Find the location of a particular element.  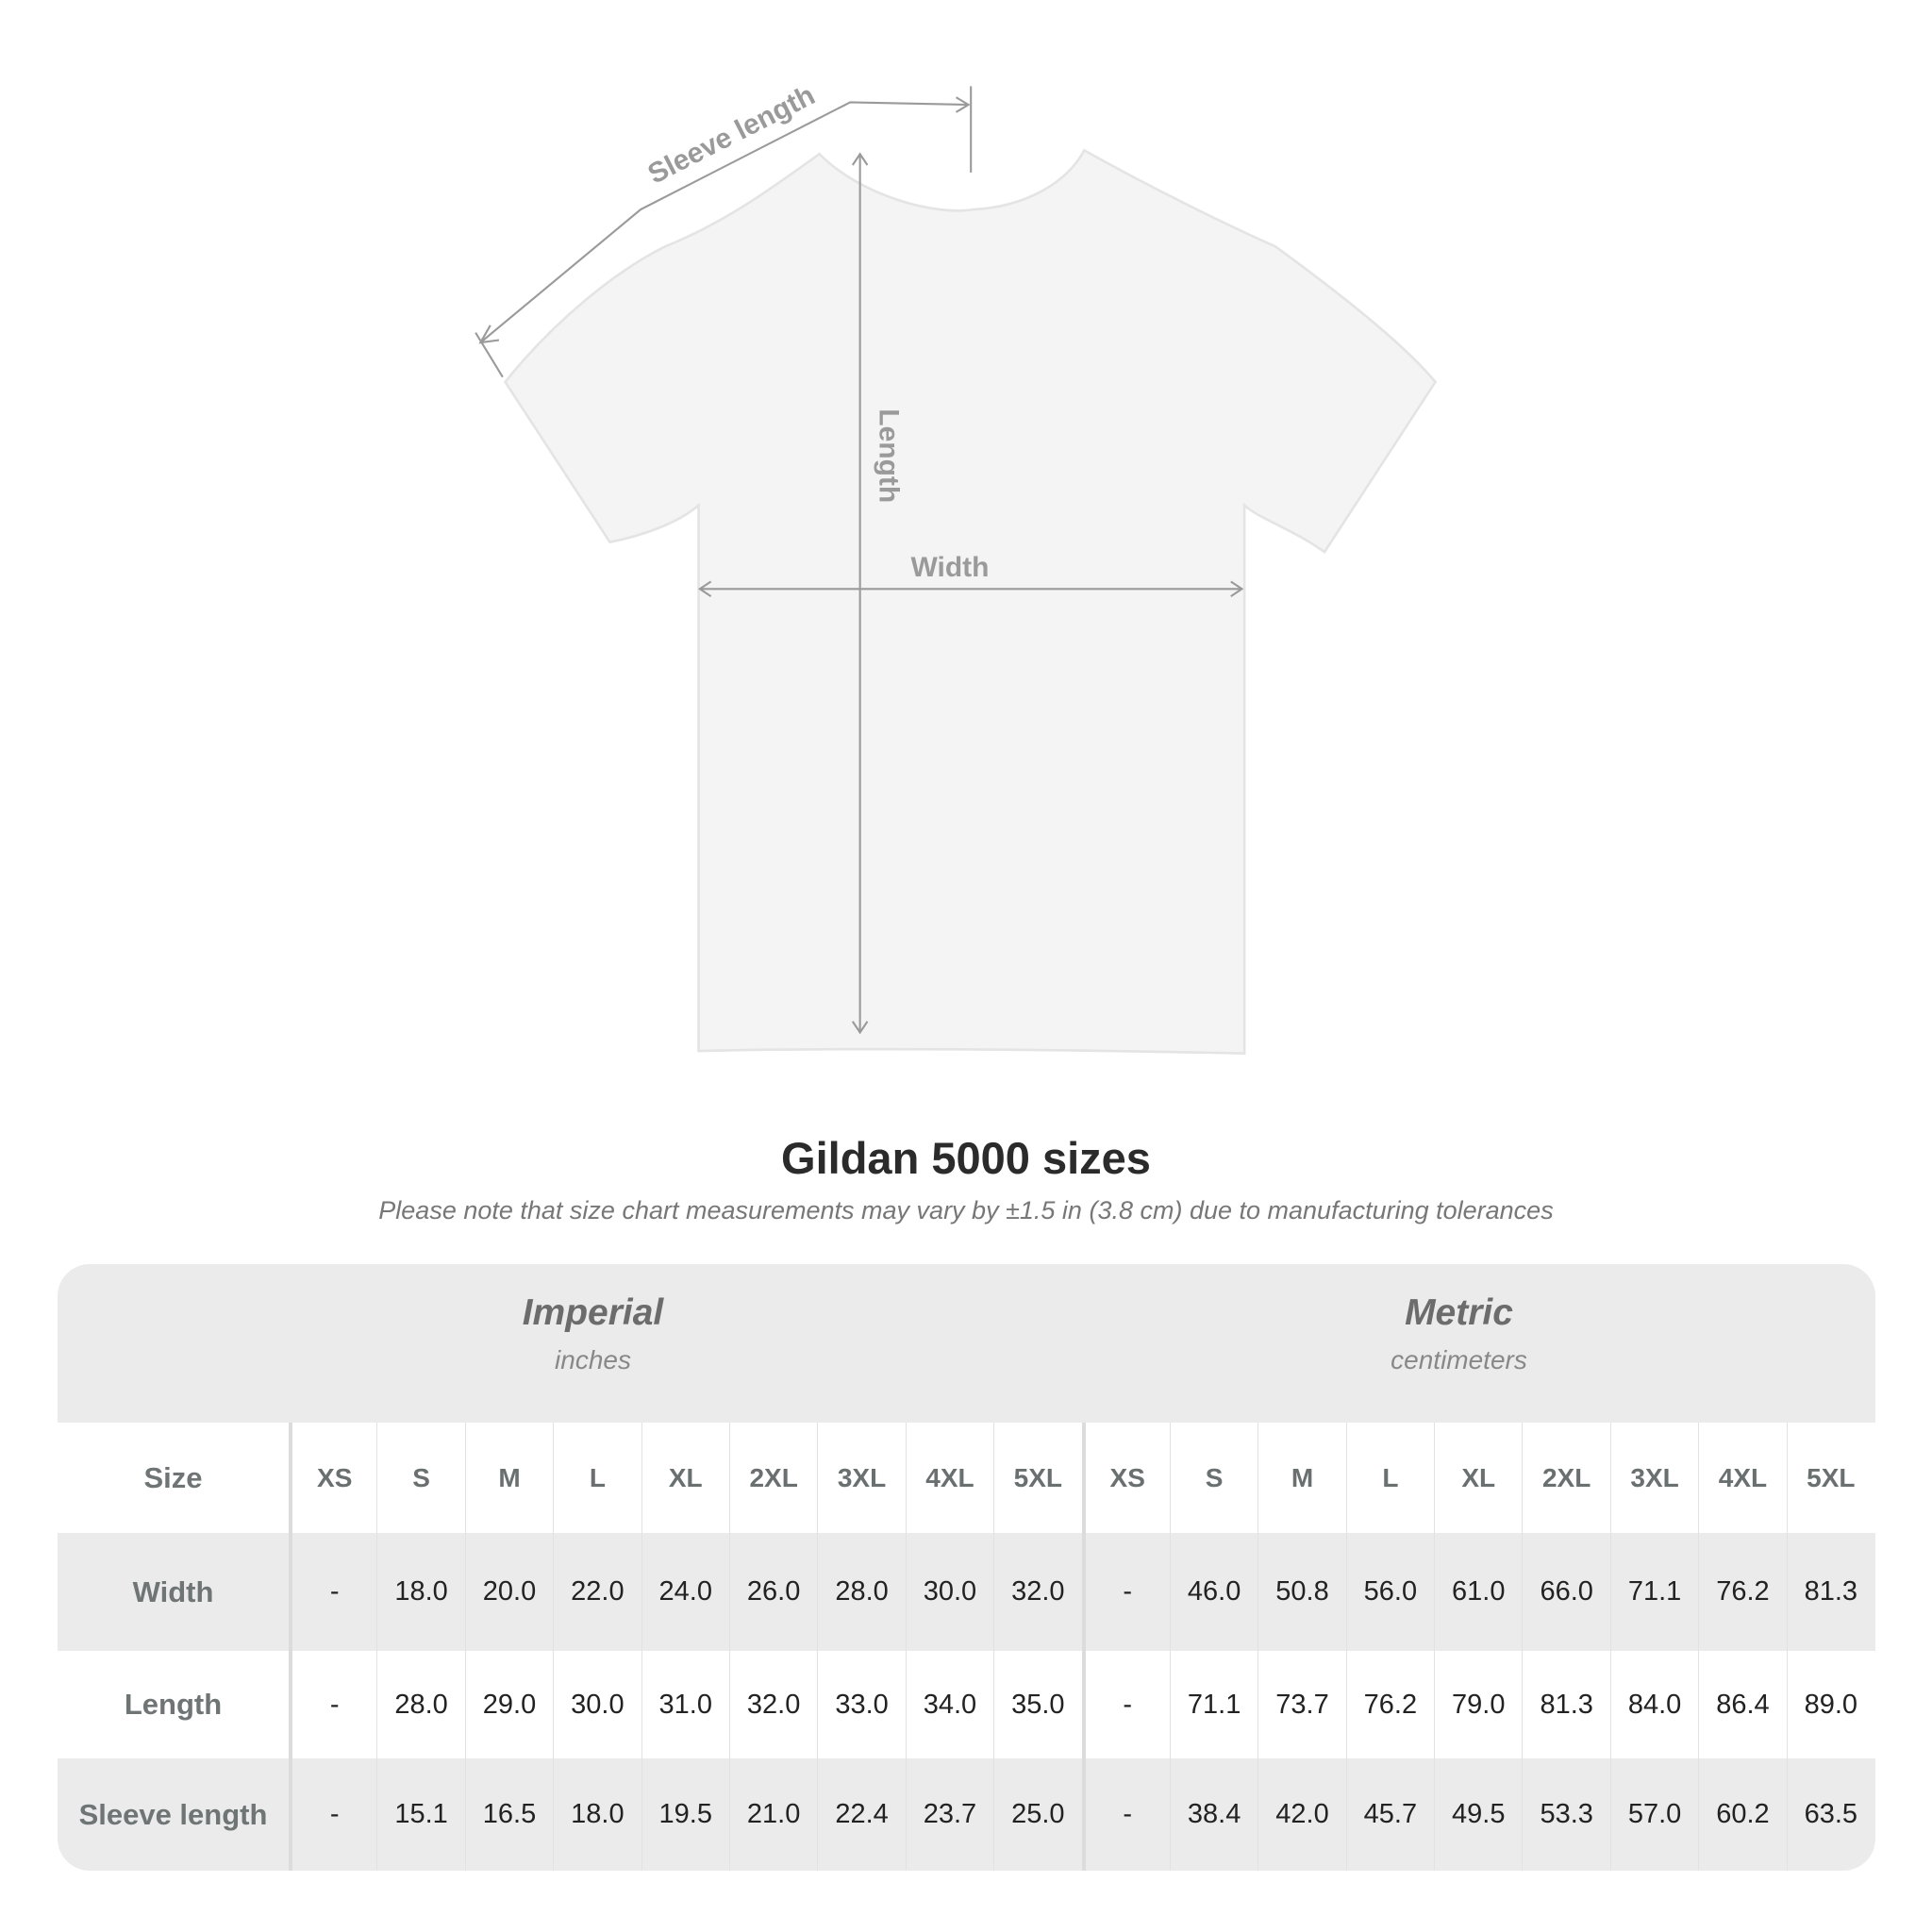

value-cell: 61.0 is located at coordinates (1478, 1592).